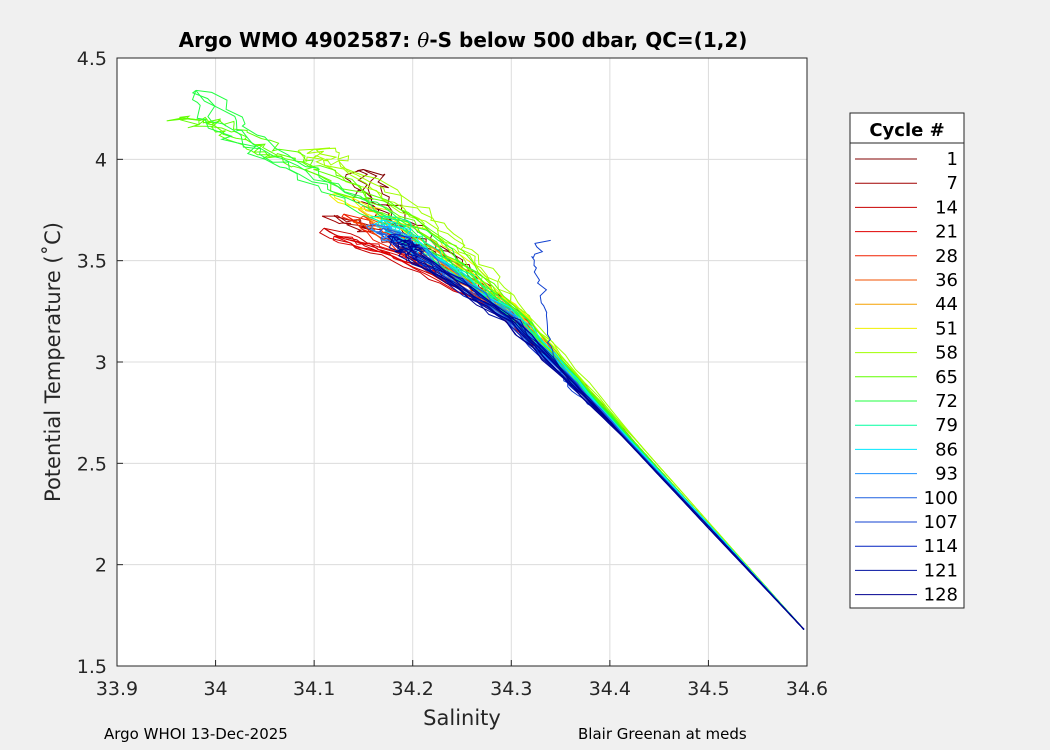 The width and height of the screenshot is (1050, 750). What do you see at coordinates (906, 498) in the screenshot?
I see `legend-item: 100` at bounding box center [906, 498].